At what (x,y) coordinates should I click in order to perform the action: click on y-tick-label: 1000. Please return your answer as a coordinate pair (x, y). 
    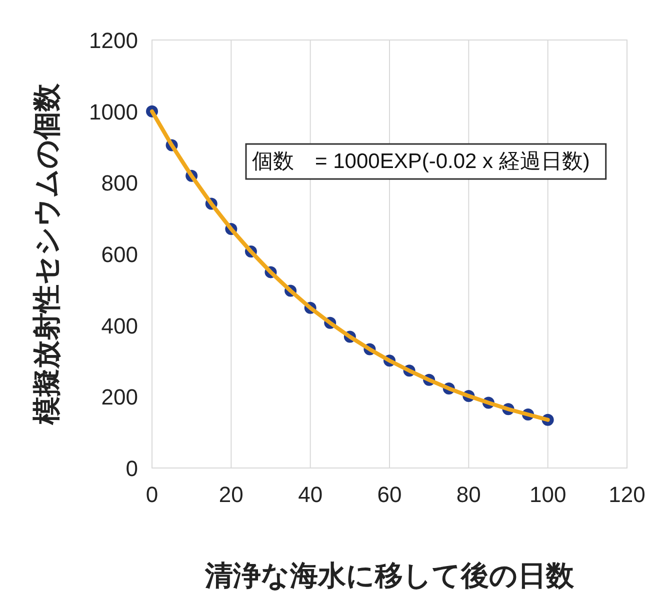
    Looking at the image, I should click on (113, 111).